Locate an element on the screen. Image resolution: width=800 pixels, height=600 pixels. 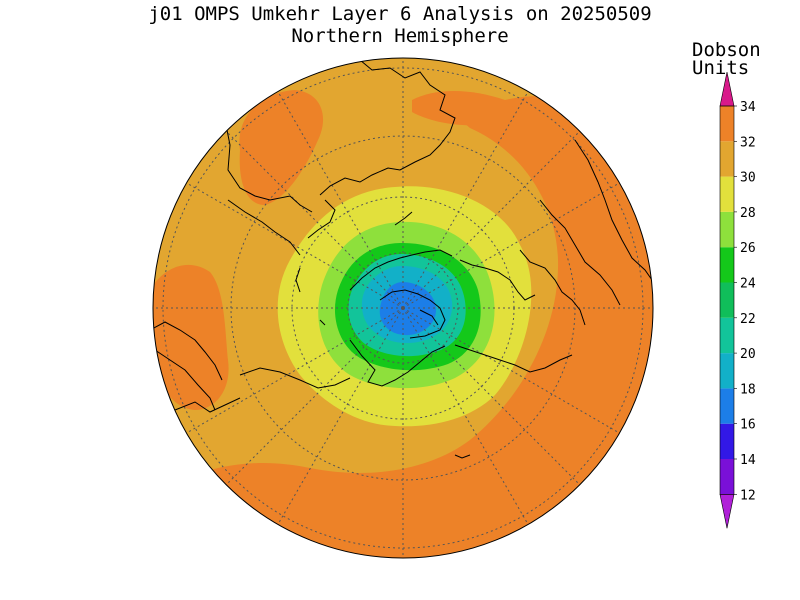
colorbar-tick-label: 18 is located at coordinates (748, 389).